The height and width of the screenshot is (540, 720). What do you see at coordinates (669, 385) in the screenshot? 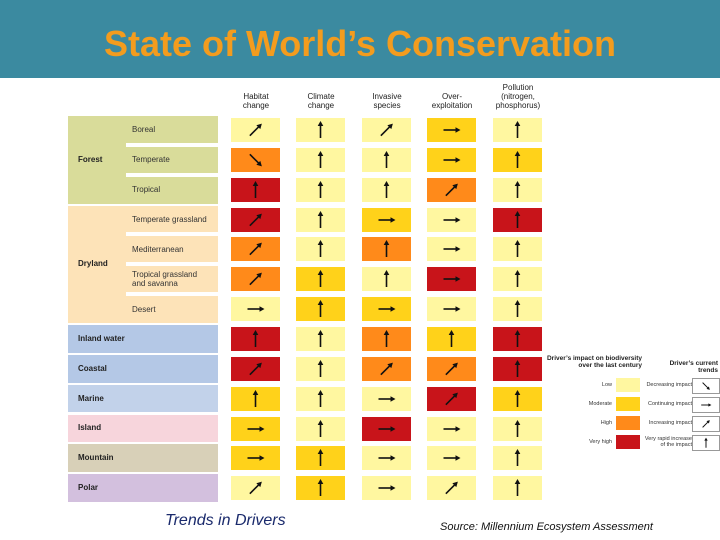
I see `legend-trend-label: Decreasing impact` at bounding box center [669, 385].